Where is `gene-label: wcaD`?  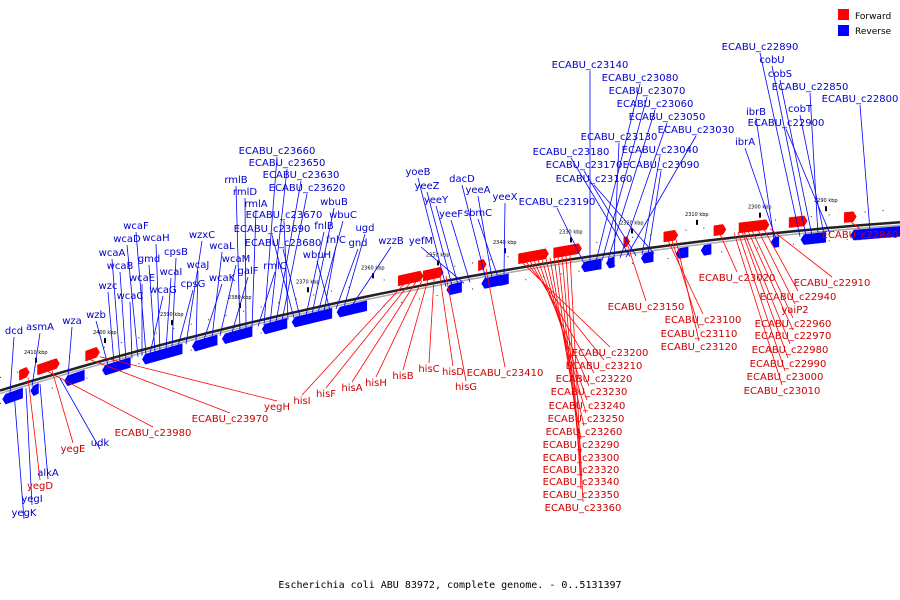 gene-label: wcaD is located at coordinates (127, 239).